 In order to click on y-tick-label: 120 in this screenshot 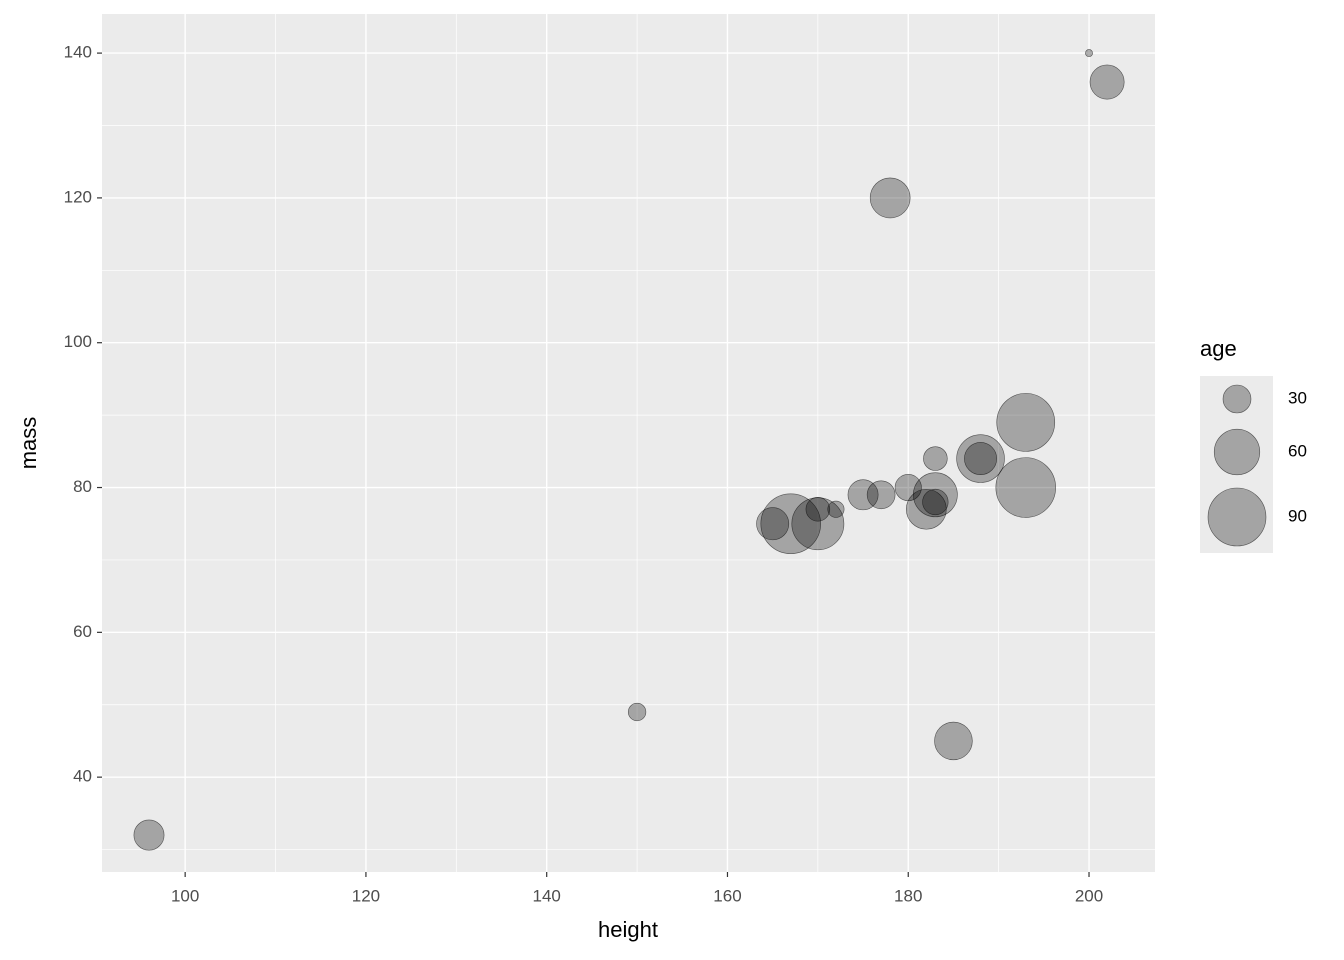, I will do `click(78, 196)`.